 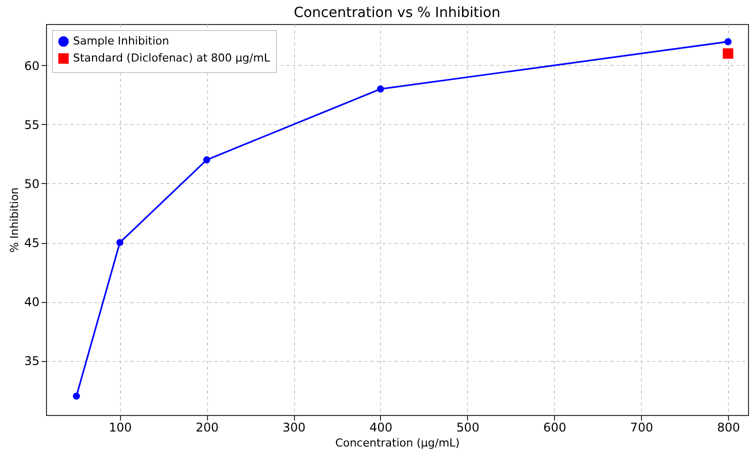 What do you see at coordinates (32, 302) in the screenshot?
I see `y-tick-label: 40` at bounding box center [32, 302].